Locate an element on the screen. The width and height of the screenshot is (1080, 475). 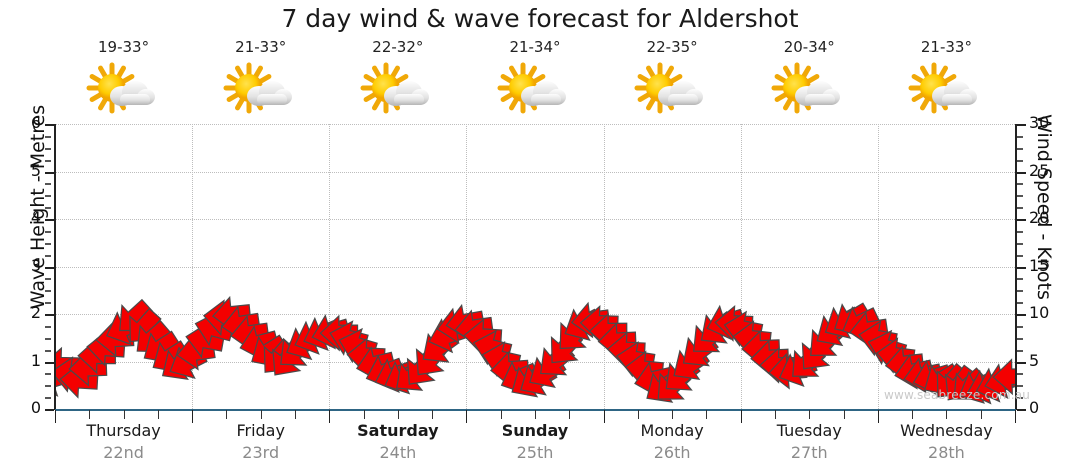
wind-arrow is located at coordinates (1003, 377).